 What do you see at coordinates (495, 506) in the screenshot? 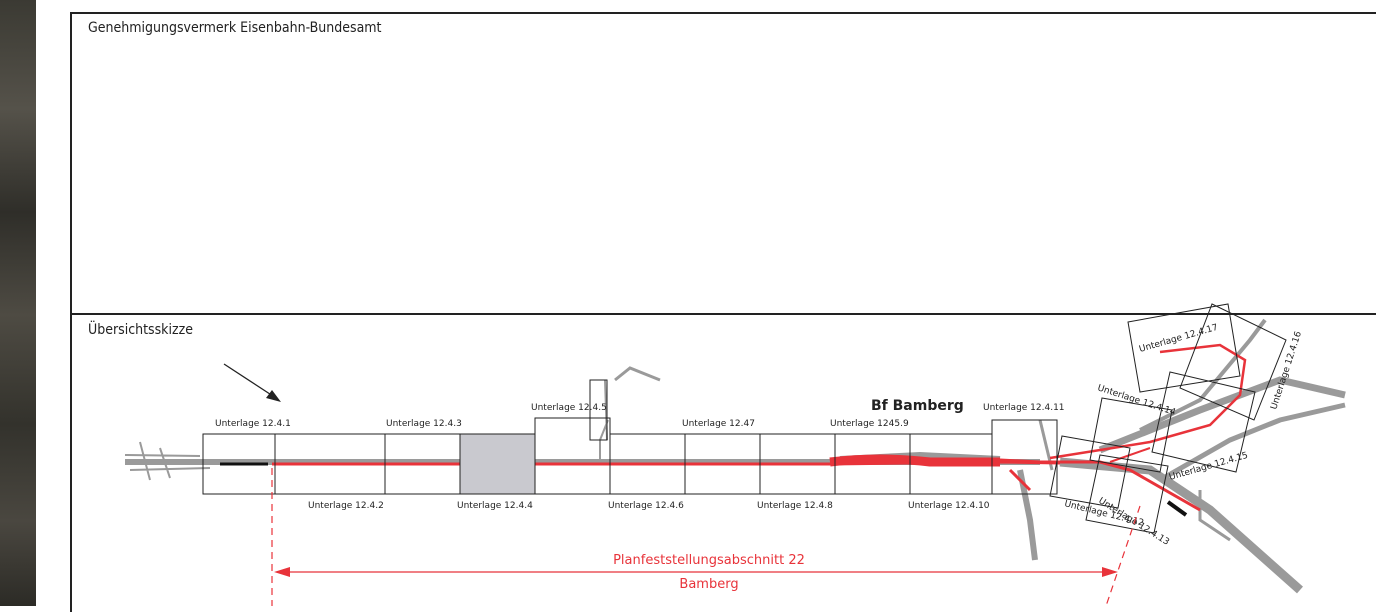
I see `sheet-label-12-4-4: Unterlage 12.4.4` at bounding box center [495, 506].